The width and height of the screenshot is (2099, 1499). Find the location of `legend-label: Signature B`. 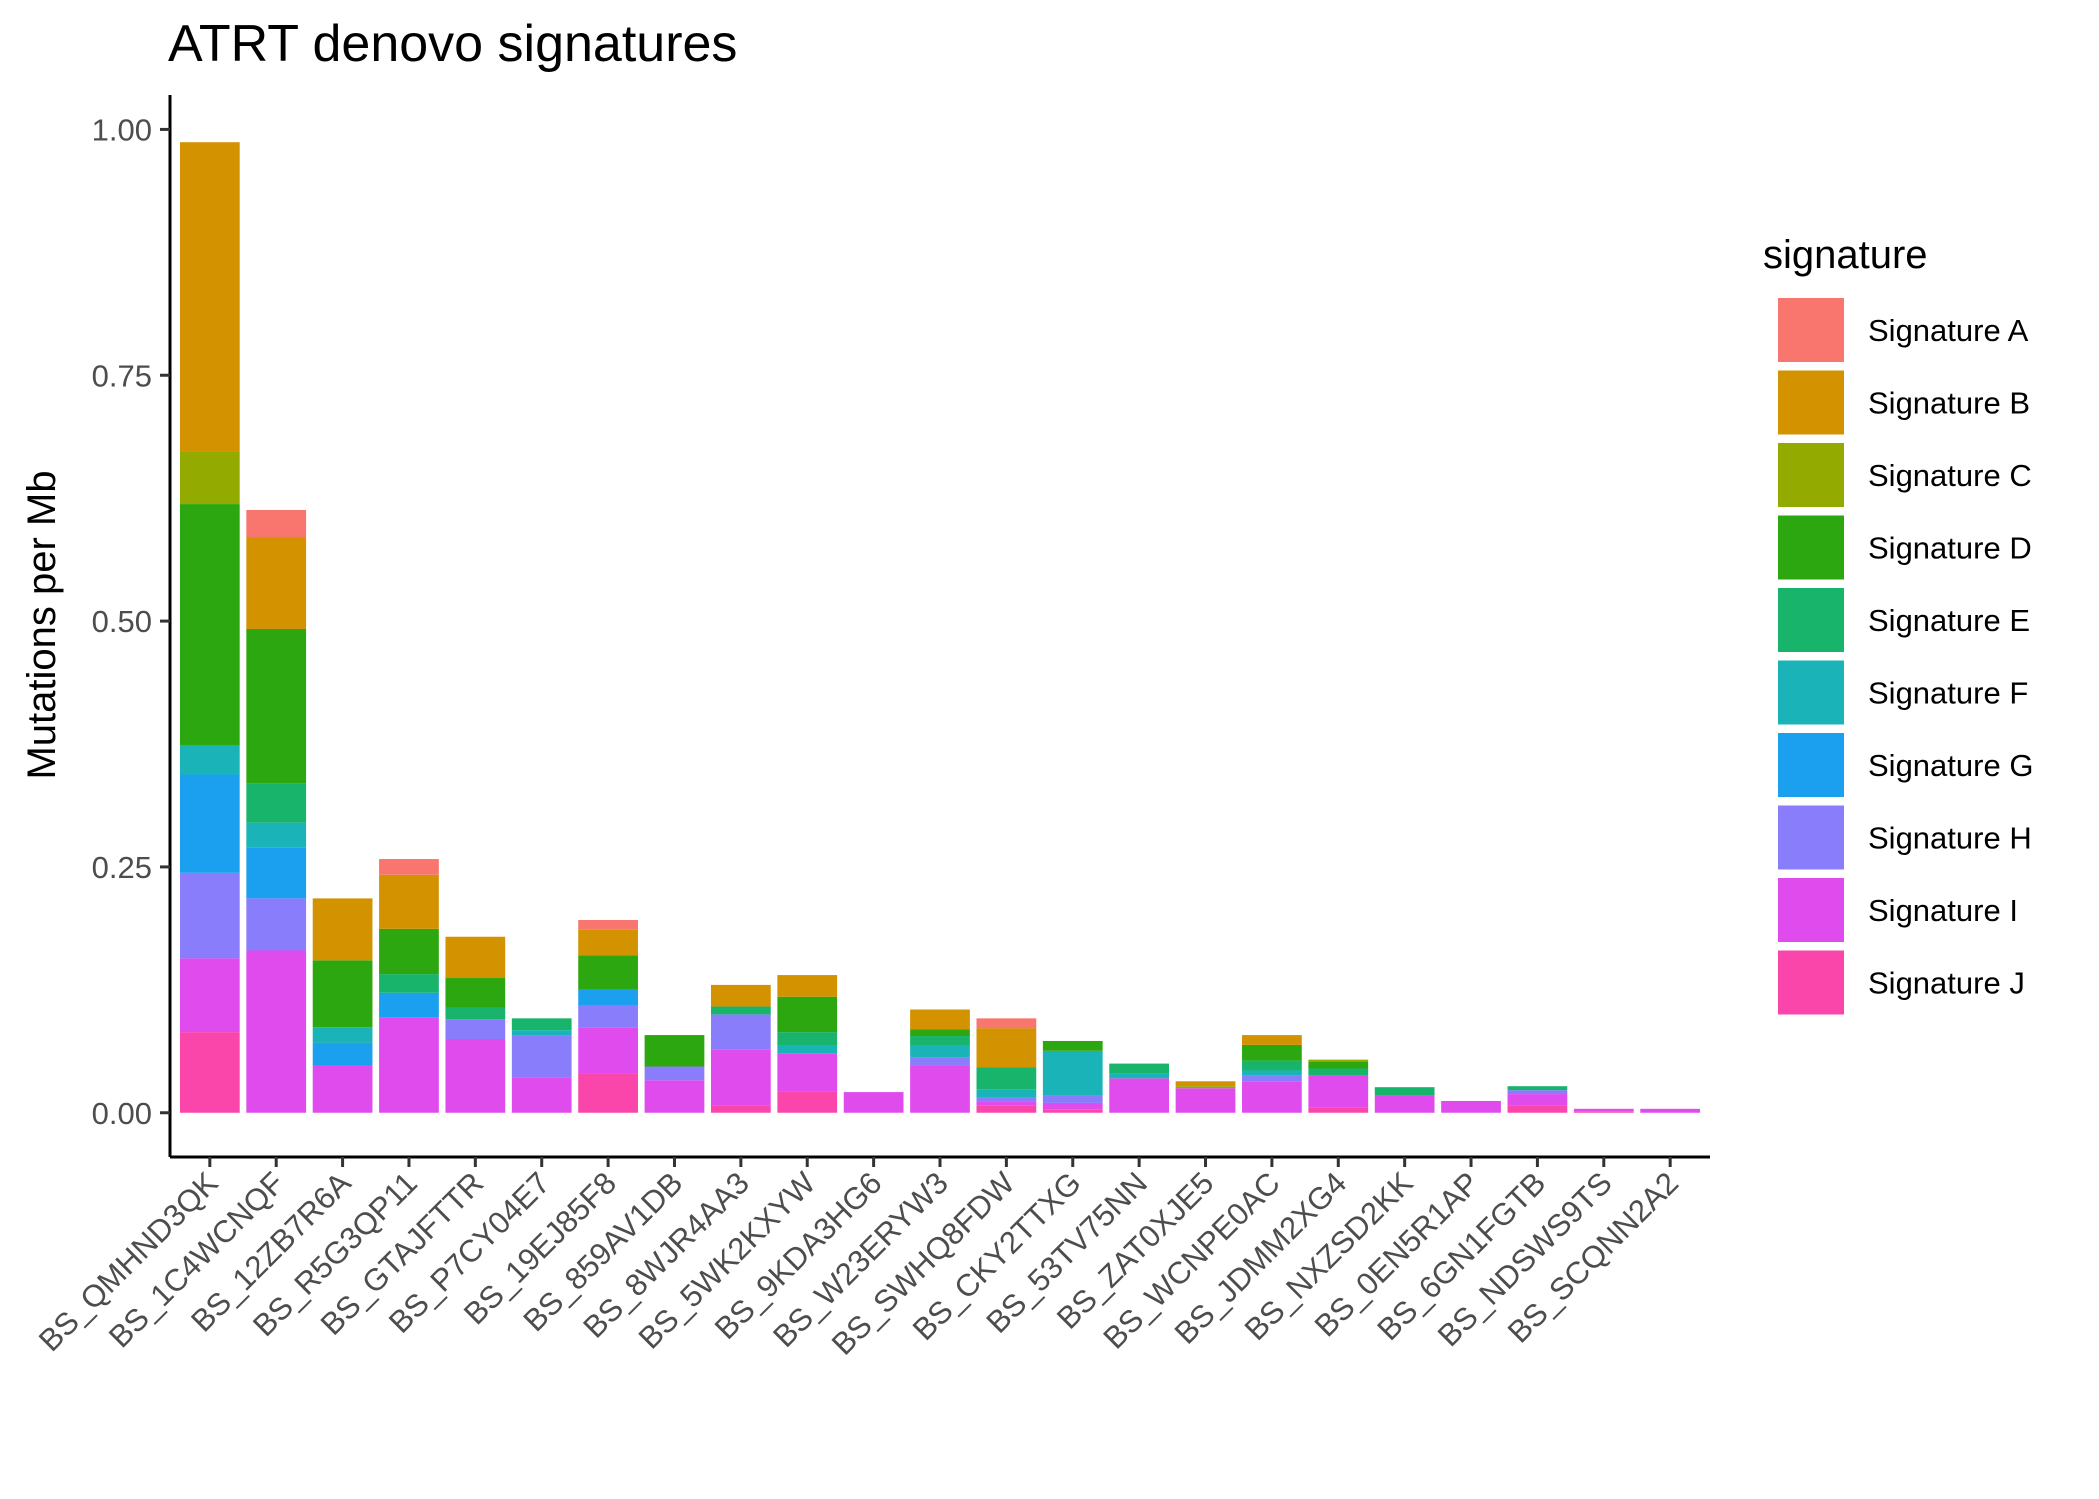

legend-label: Signature B is located at coordinates (1949, 403).